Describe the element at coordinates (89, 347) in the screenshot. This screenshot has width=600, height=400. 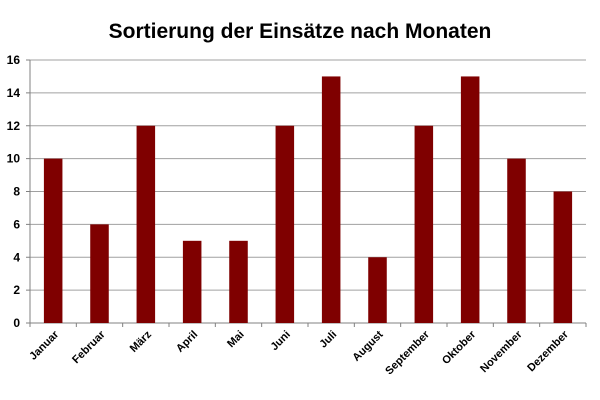
I see `x-tick-label: Februar` at that location.